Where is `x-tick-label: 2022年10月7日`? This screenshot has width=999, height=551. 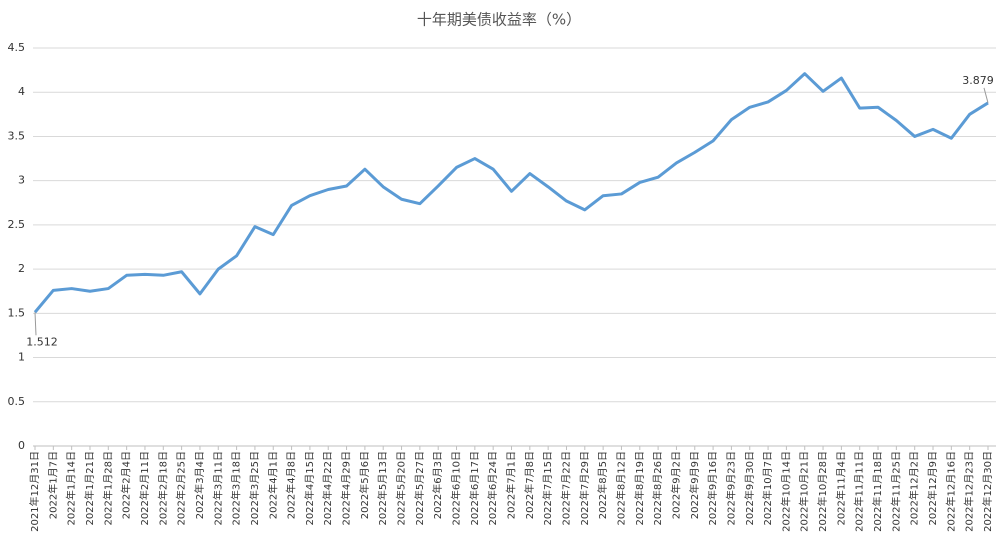 x-tick-label: 2022年10月7日 is located at coordinates (767, 488).